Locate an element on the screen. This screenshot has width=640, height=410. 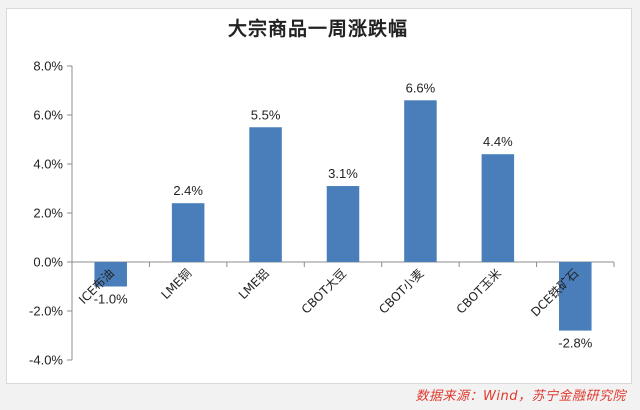
chart-title: 大宗商品一周涨跌幅 is located at coordinates (317, 29).